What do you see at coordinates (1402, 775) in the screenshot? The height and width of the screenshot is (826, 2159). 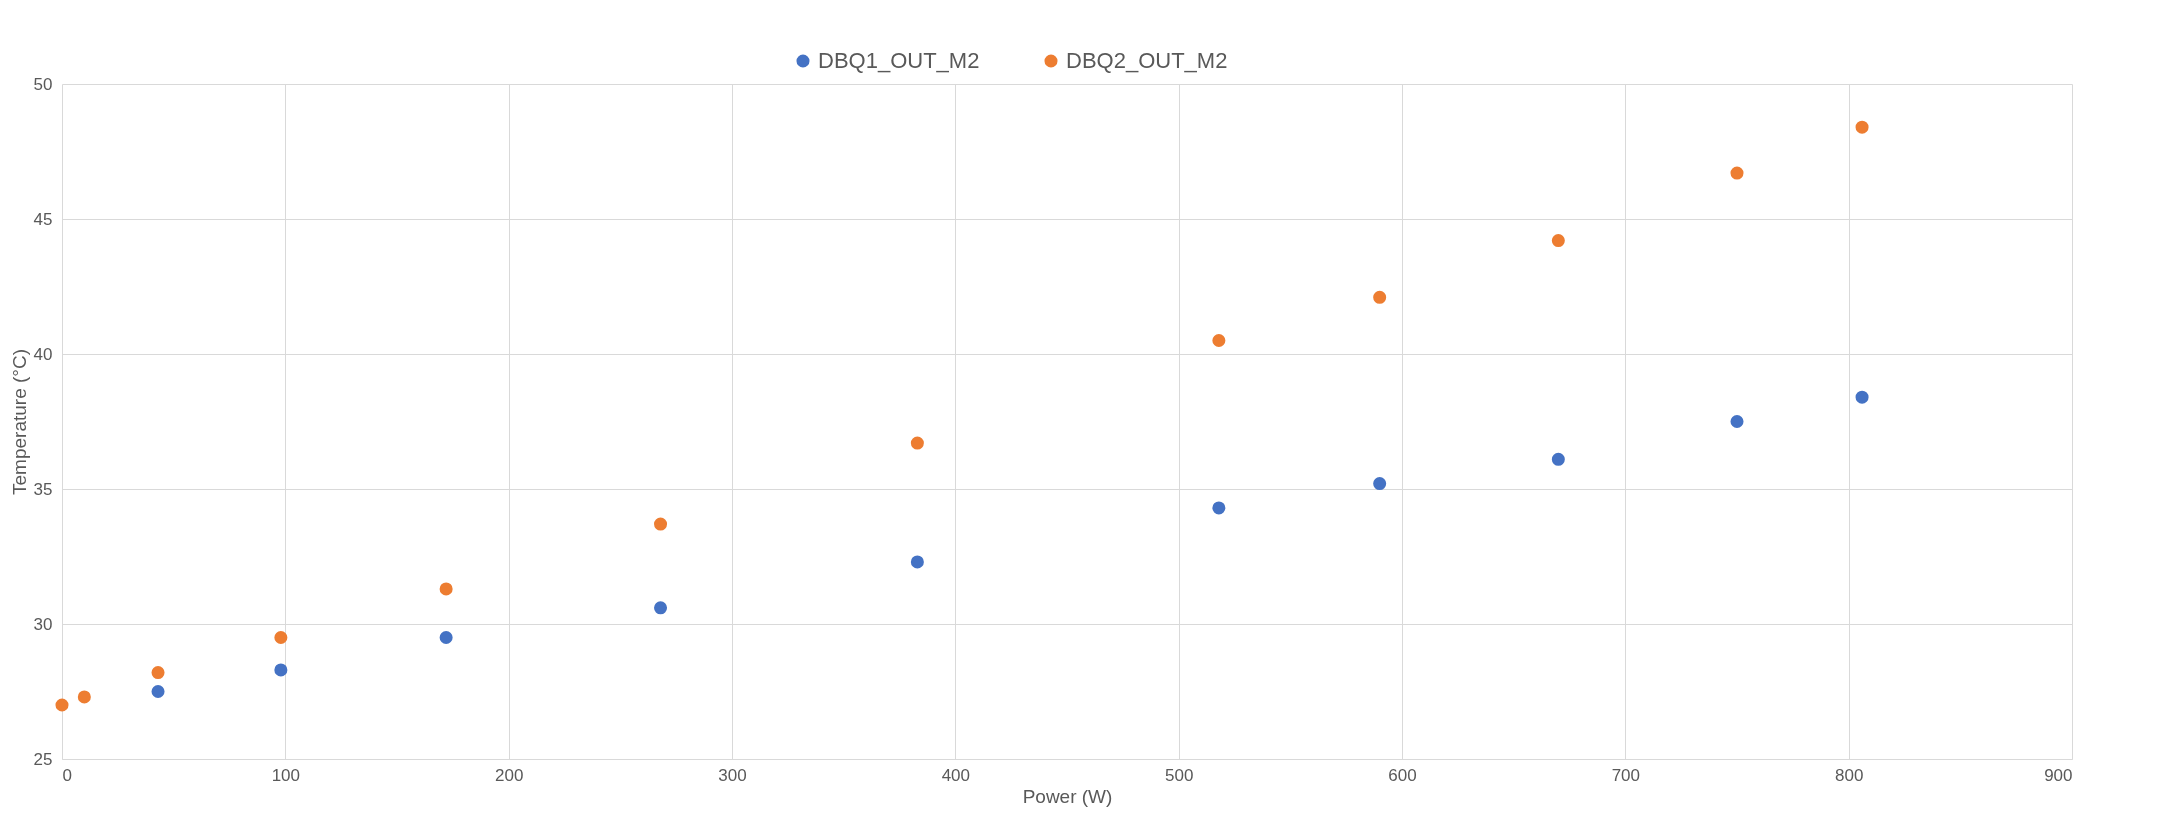 I see `x-tick-label: 600` at bounding box center [1402, 775].